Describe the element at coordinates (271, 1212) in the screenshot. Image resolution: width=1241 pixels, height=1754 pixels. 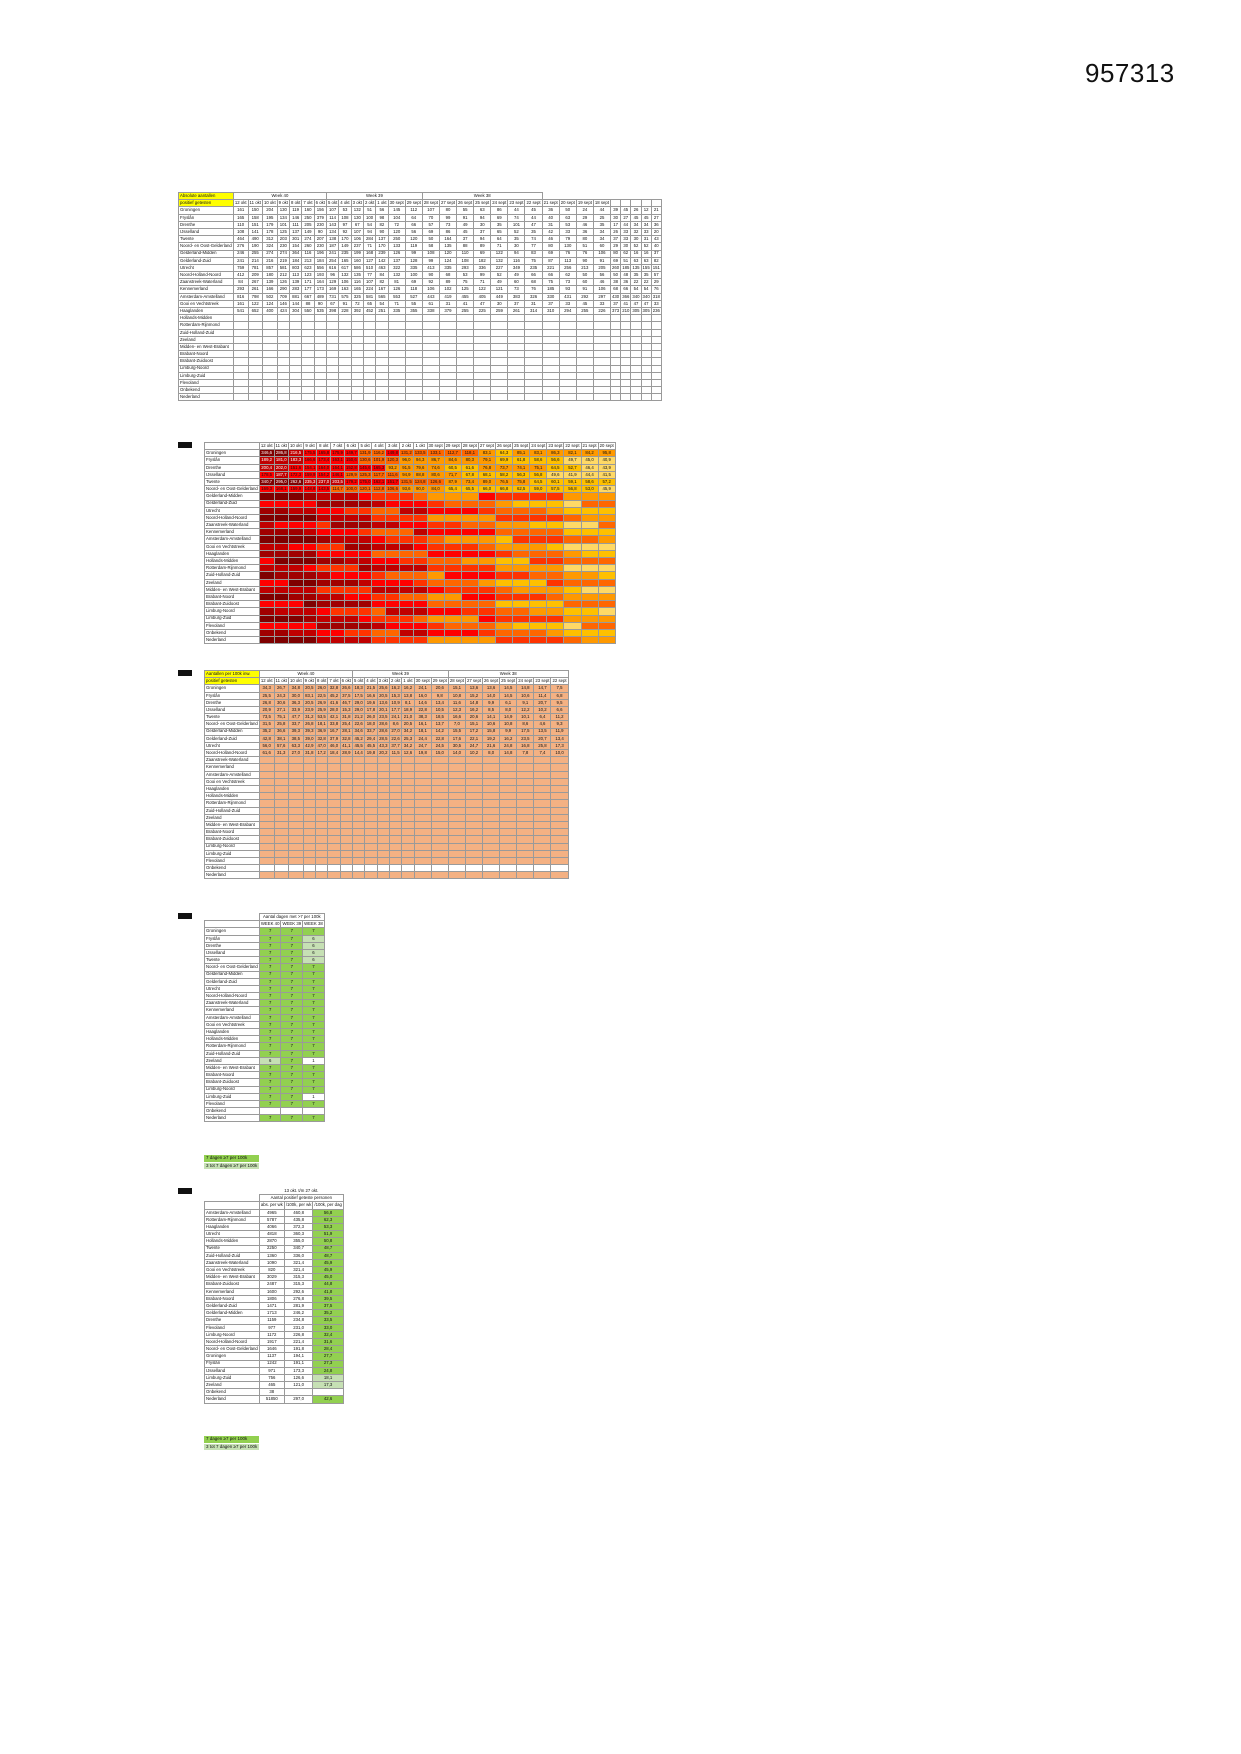
I see `value-cell: 4965` at that location.